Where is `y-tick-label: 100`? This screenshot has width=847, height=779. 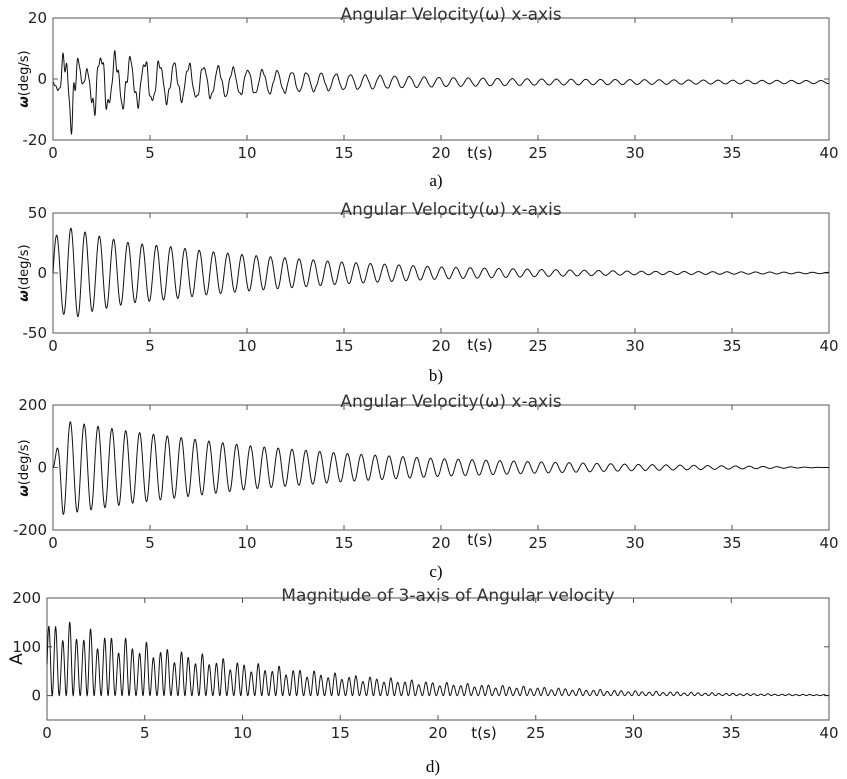 y-tick-label: 100 is located at coordinates (26, 647).